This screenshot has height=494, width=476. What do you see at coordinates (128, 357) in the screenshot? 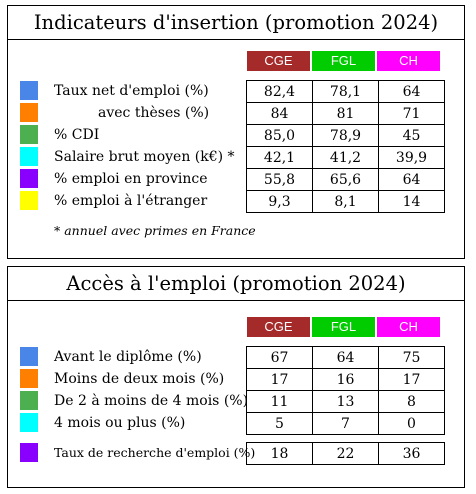
I see `row-label: Avant le diplôme (%)` at bounding box center [128, 357].